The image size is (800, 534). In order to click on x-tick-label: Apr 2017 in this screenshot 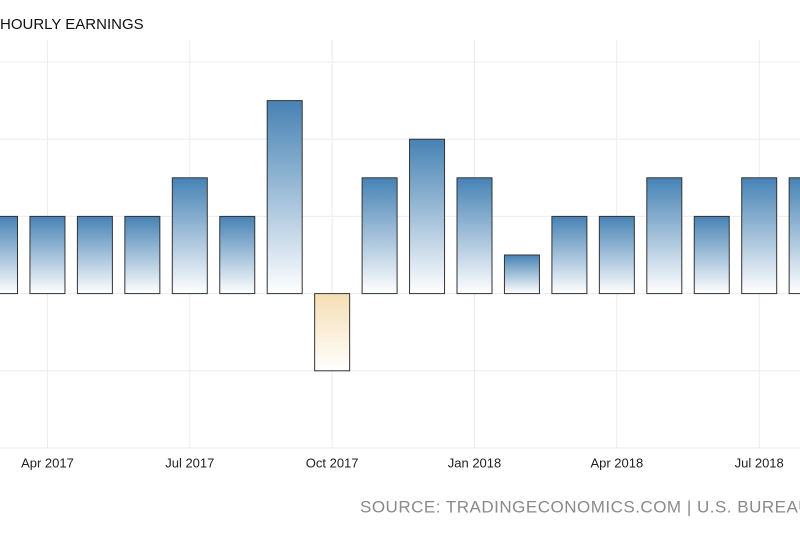, I will do `click(47, 462)`.